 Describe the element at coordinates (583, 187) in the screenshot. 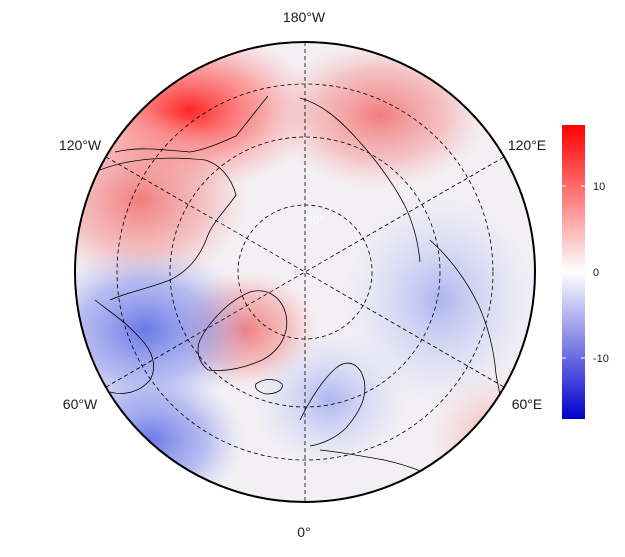

I see `colorbar-tick-10: 10` at that location.